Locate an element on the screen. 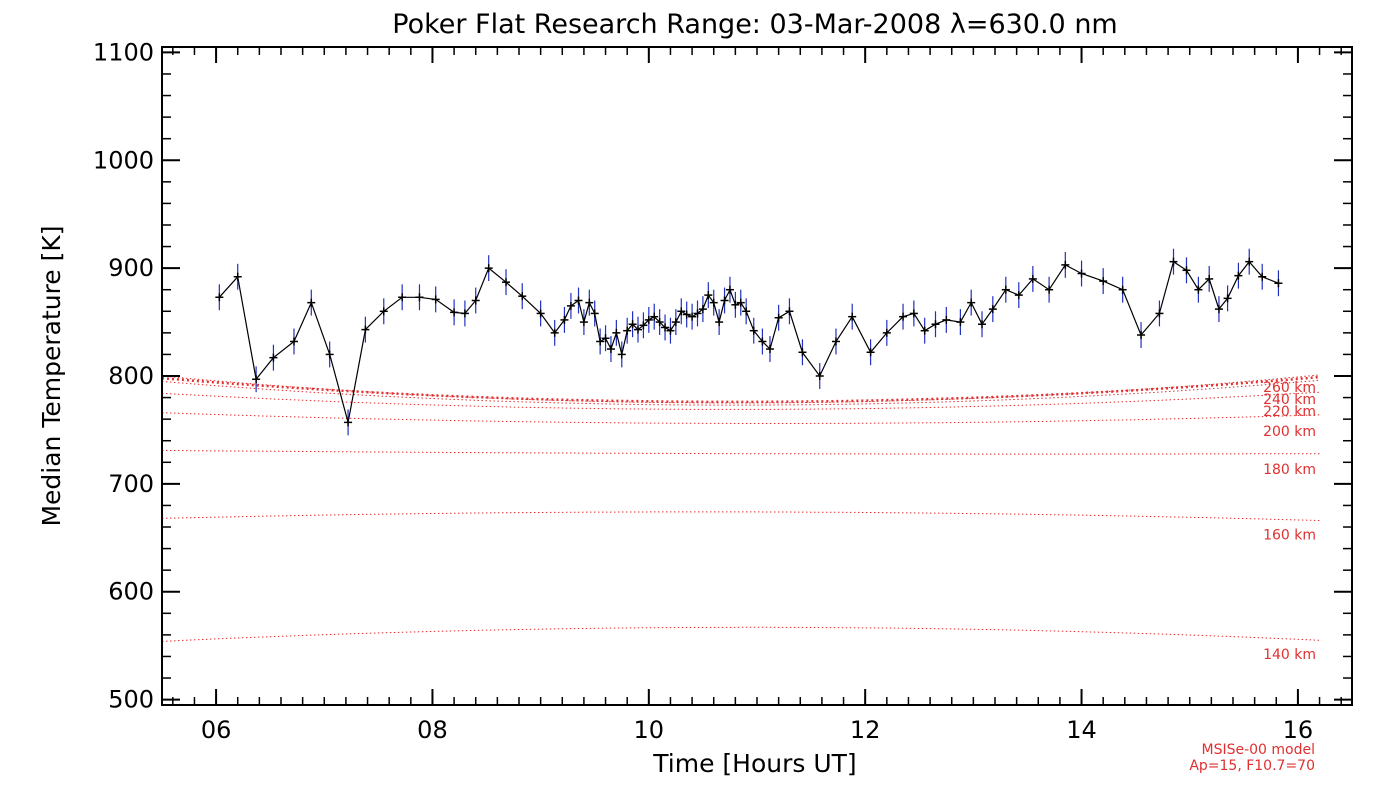  model-curve-label: 140 km is located at coordinates (1289, 655).